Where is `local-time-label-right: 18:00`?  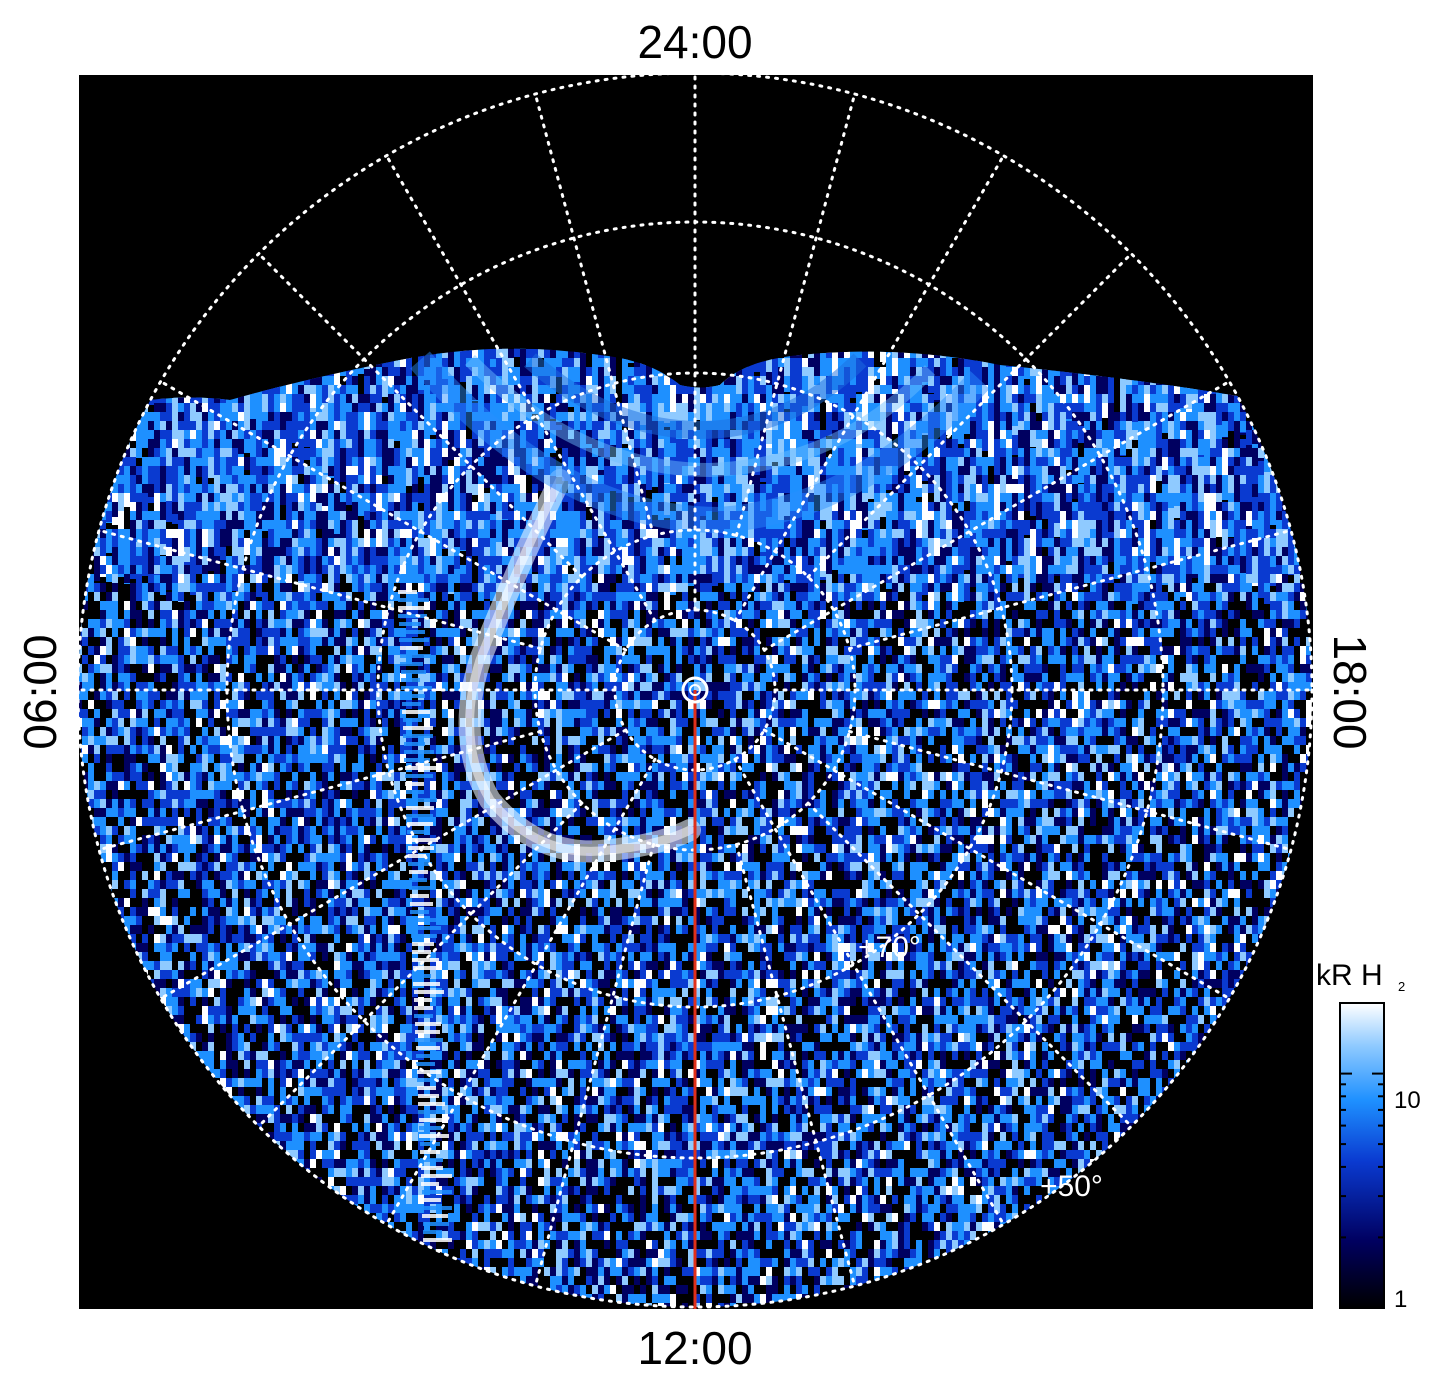
local-time-label-right: 18:00 is located at coordinates (1350, 691).